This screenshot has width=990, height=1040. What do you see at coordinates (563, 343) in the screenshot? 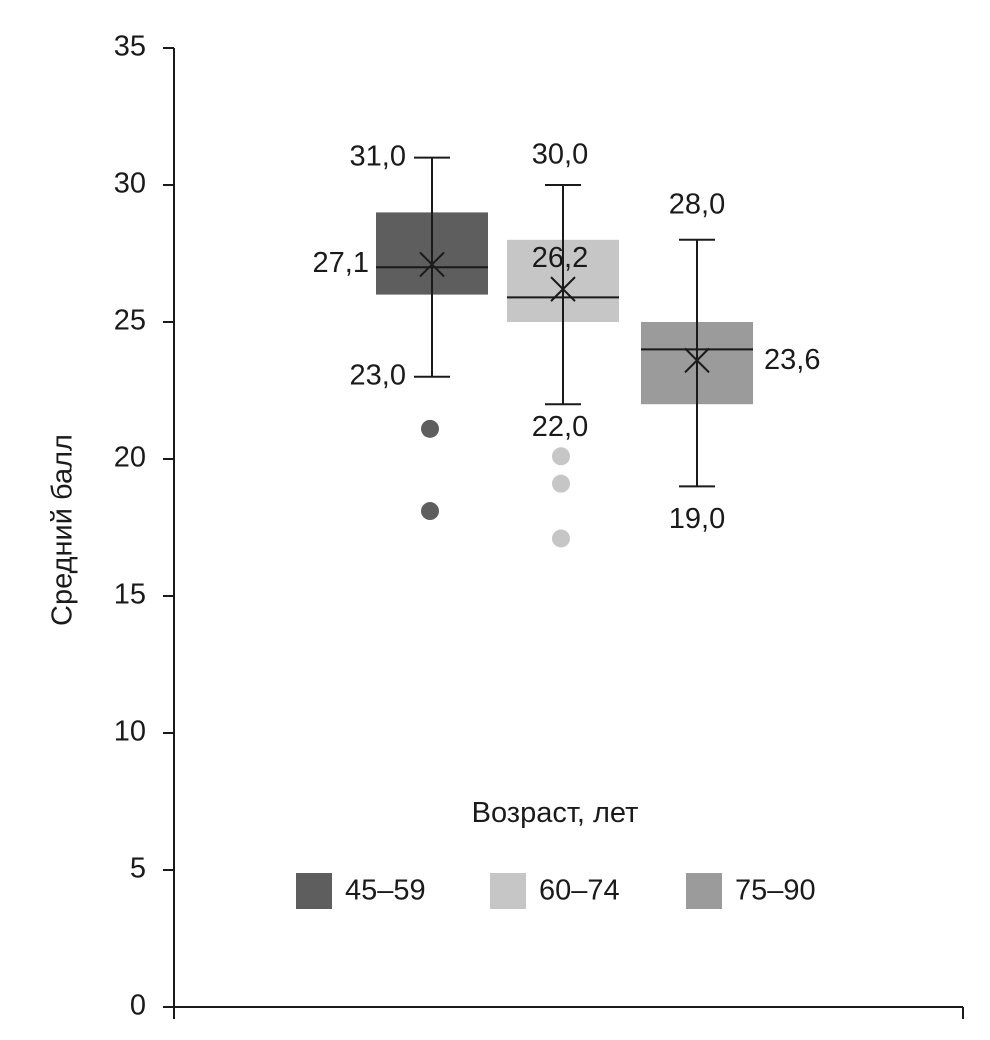
I see `box-group-2: 30,0 22,0 26,2` at bounding box center [563, 343].